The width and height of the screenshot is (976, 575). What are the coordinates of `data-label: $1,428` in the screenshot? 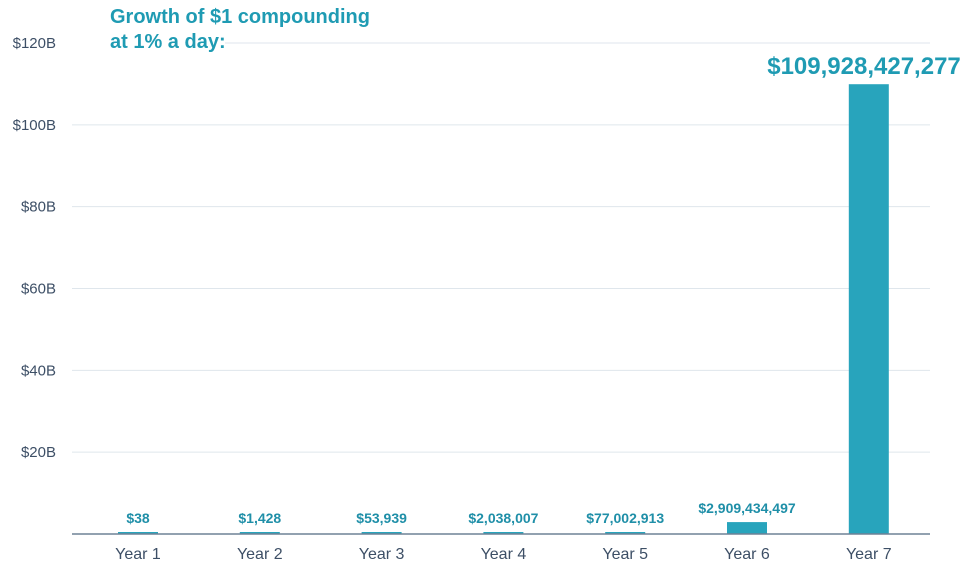 It's located at (259, 518).